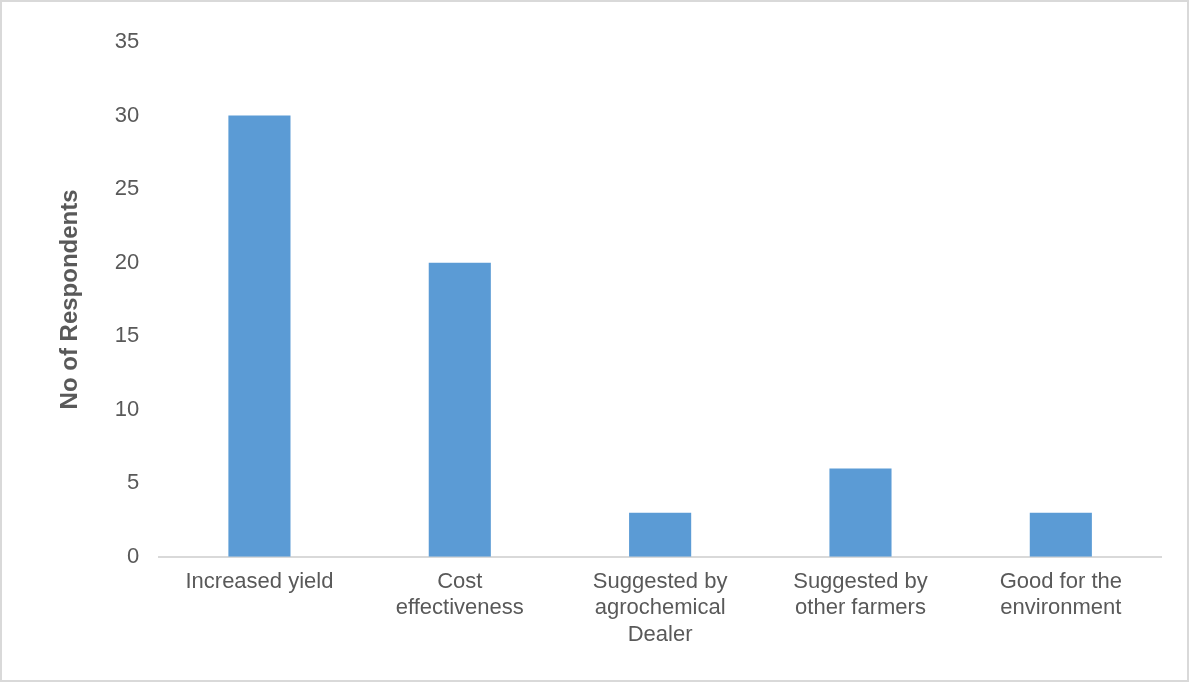  I want to click on x-tick-label: Good for the environment, so click(1060, 594).